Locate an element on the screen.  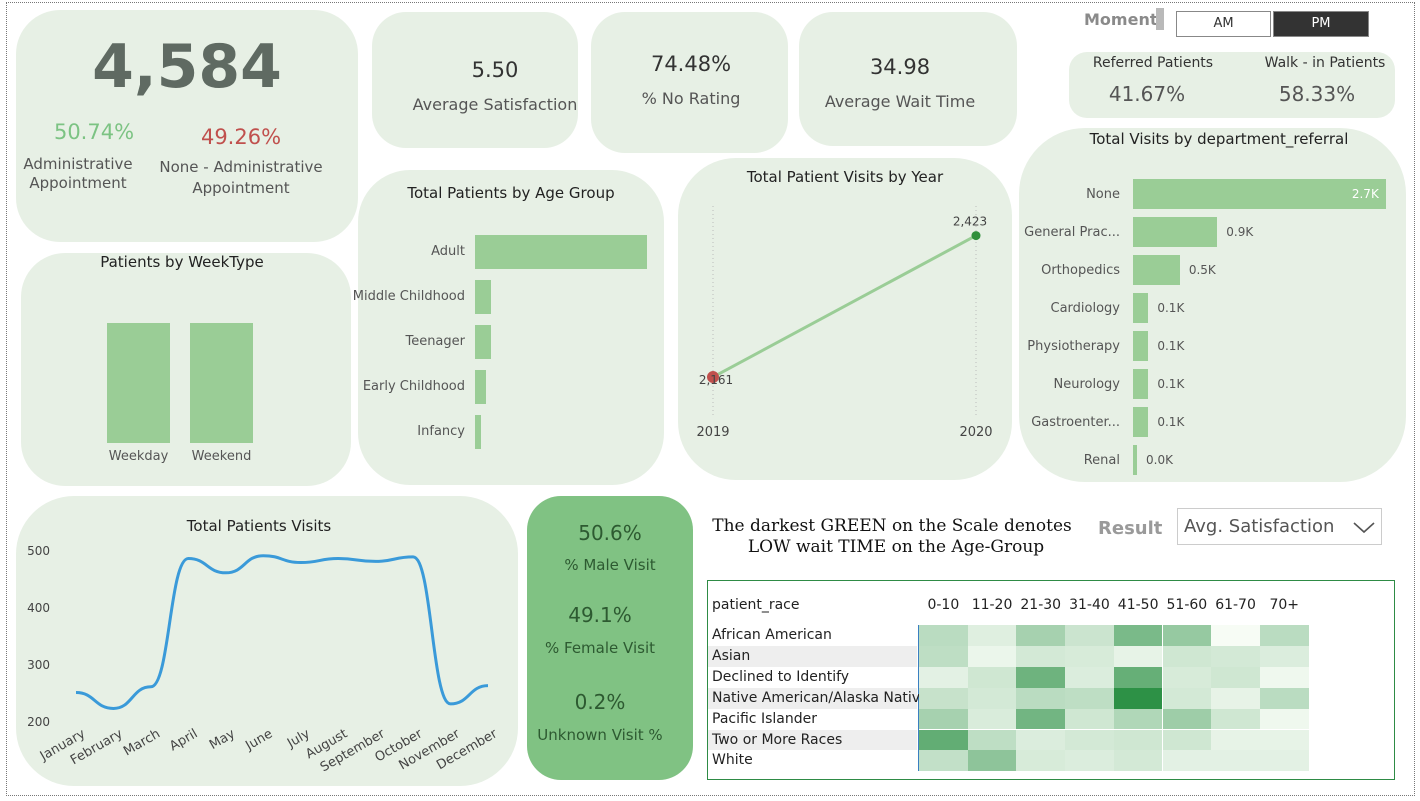
pm-button: PM is located at coordinates (1321, 24).